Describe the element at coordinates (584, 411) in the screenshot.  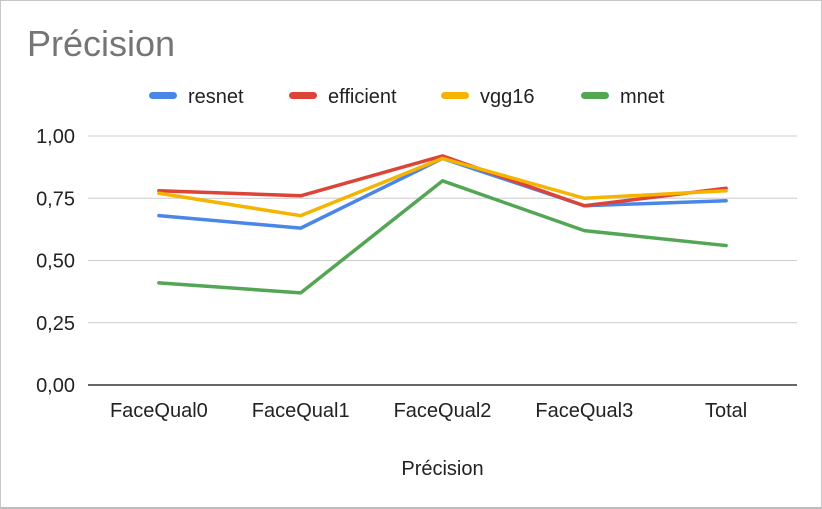
I see `x-tick-label: FaceQual3` at that location.